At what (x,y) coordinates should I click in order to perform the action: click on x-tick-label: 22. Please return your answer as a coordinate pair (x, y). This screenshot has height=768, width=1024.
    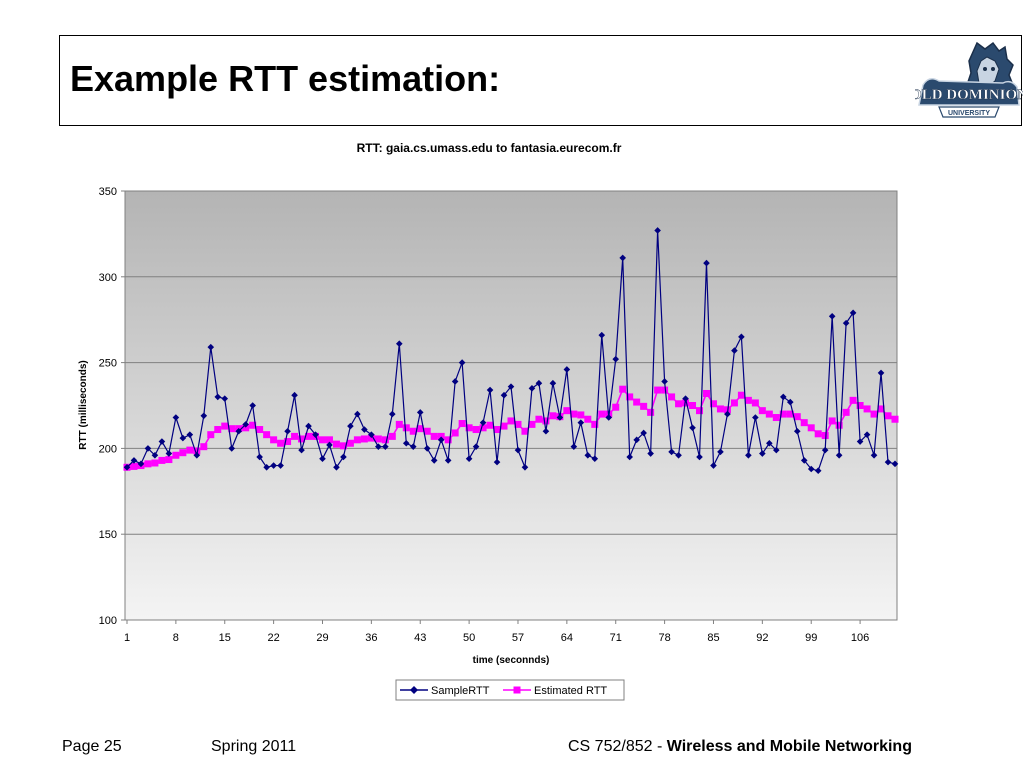
    Looking at the image, I should click on (273, 638).